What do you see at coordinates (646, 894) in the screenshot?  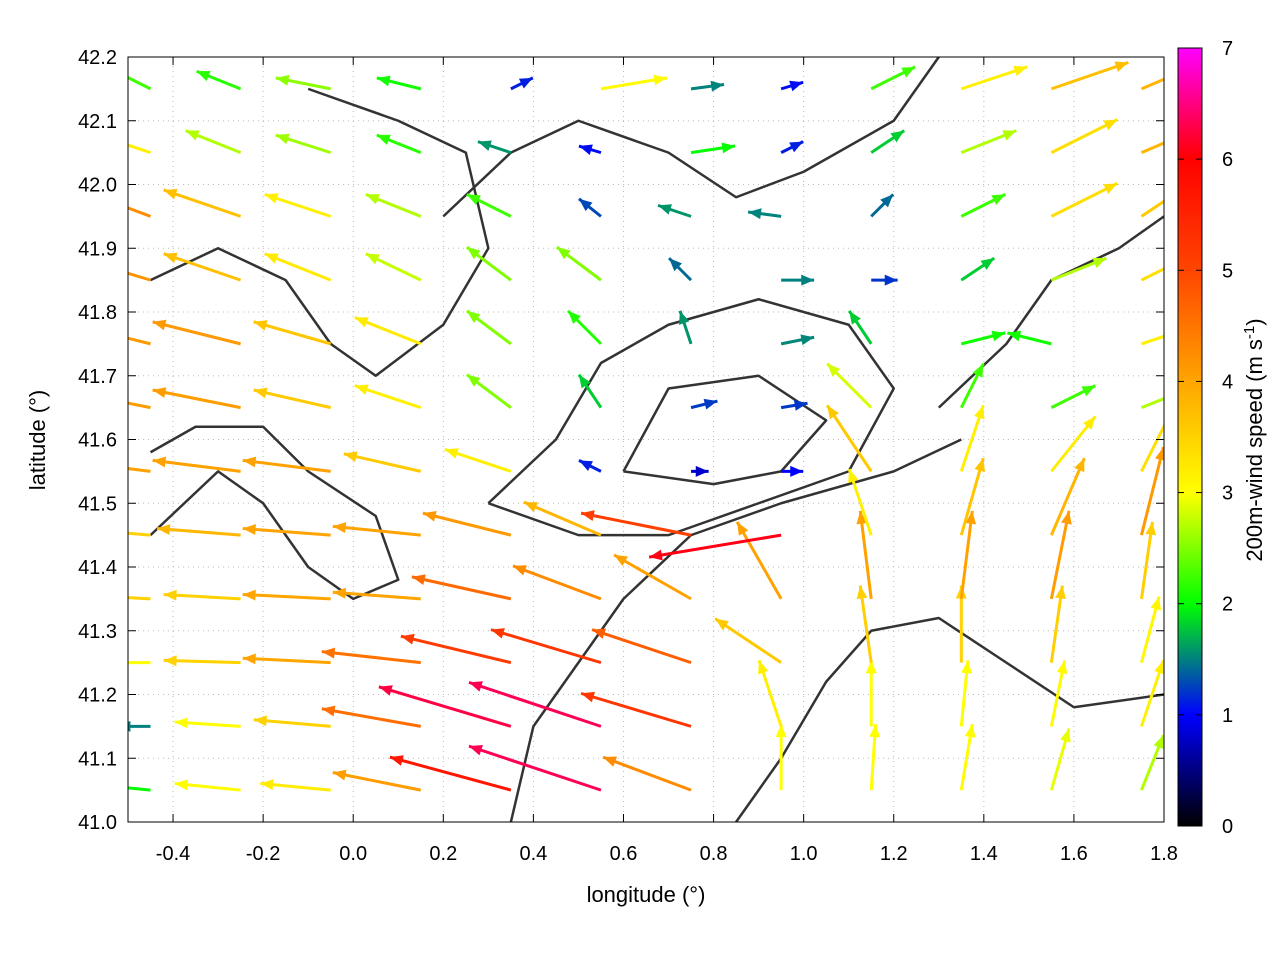 I see `x-axis-label: longitude (°)` at bounding box center [646, 894].